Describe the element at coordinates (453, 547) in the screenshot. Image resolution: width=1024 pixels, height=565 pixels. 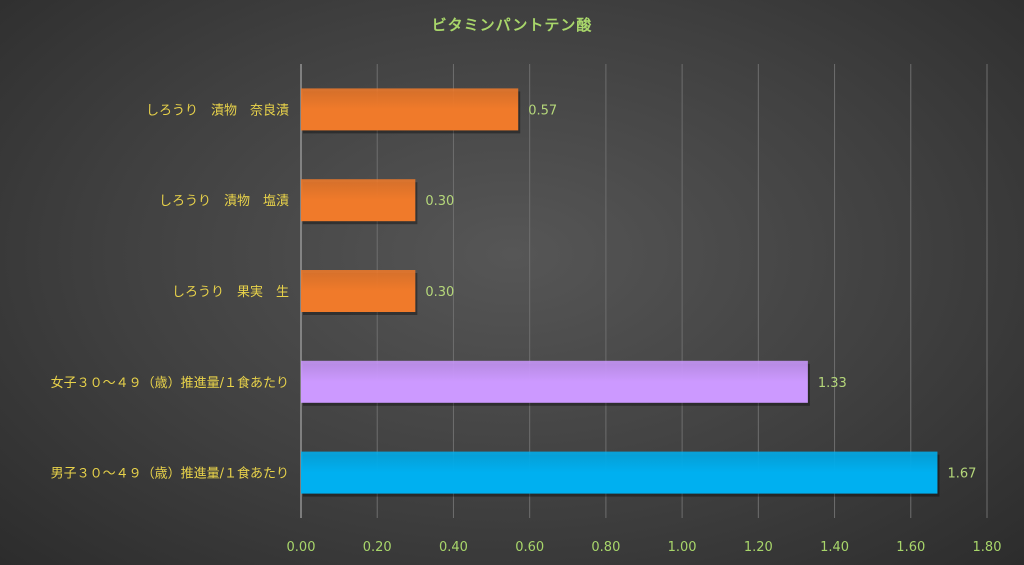
I see `x-tick-label: 0.40` at that location.